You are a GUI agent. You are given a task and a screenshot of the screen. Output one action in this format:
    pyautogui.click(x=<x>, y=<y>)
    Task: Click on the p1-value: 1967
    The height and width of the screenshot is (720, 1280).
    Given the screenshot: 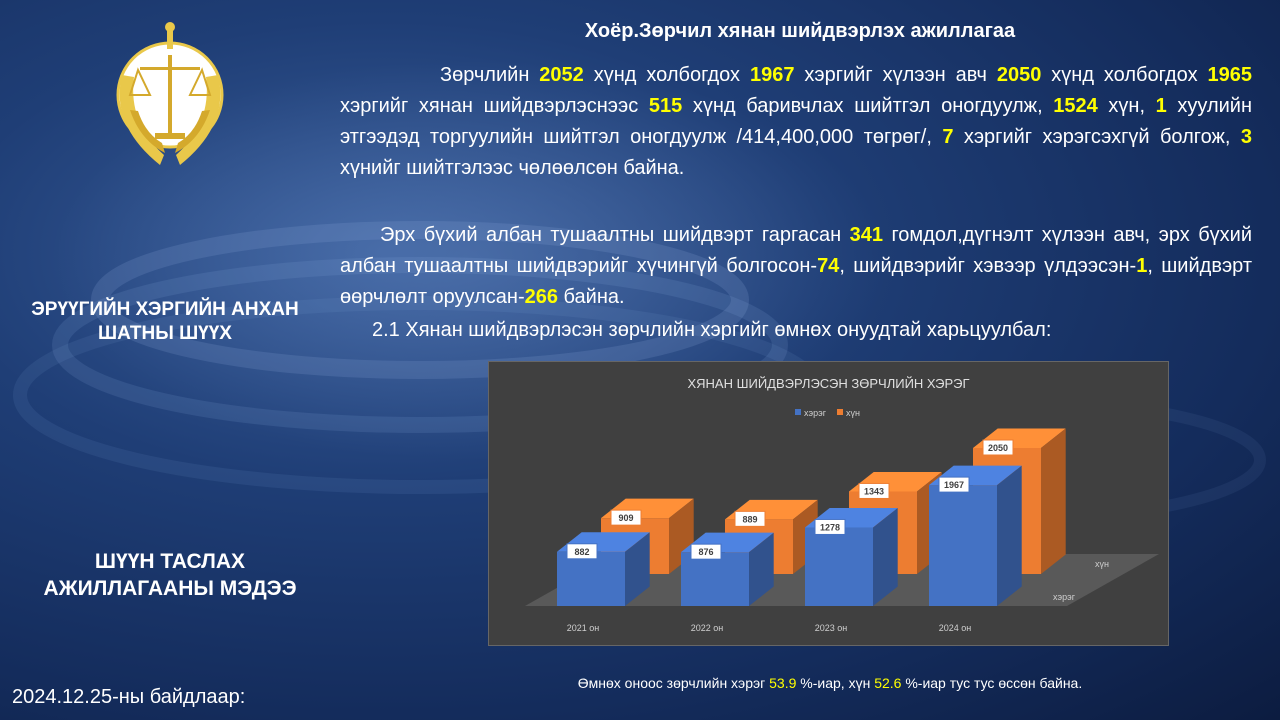 What is the action you would take?
    pyautogui.click(x=772, y=75)
    